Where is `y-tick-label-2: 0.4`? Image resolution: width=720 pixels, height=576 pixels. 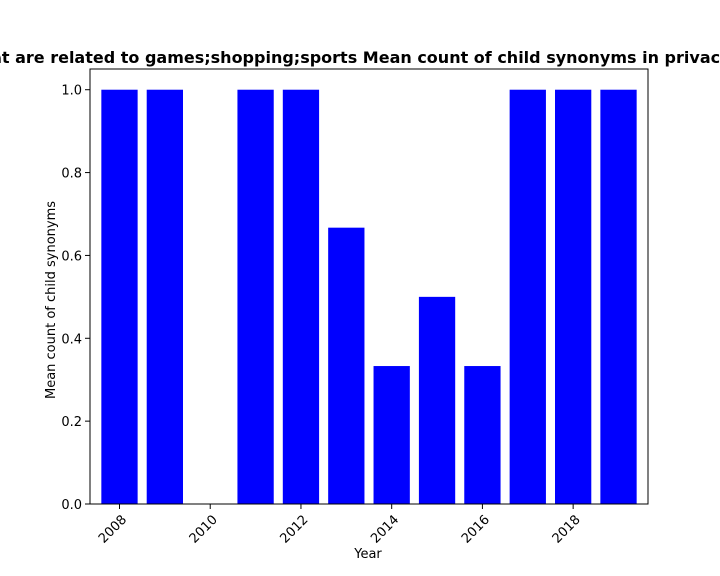 y-tick-label-2: 0.4 is located at coordinates (71, 339).